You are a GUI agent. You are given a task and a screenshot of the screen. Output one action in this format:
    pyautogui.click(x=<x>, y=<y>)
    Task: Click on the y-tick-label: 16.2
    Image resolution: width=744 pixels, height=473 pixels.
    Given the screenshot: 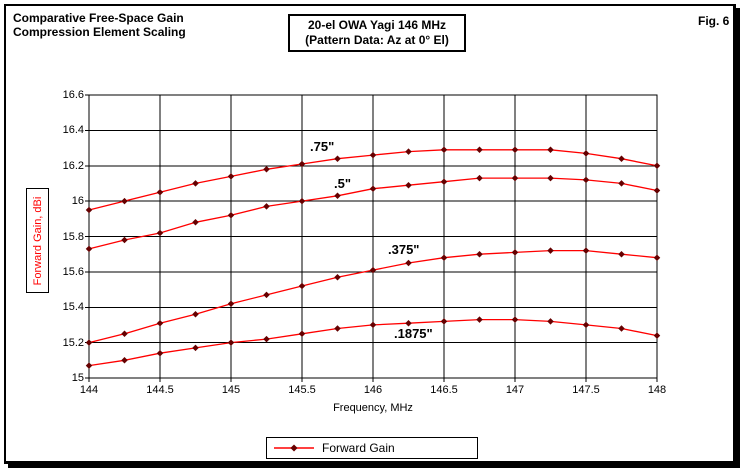 What is the action you would take?
    pyautogui.click(x=73, y=165)
    